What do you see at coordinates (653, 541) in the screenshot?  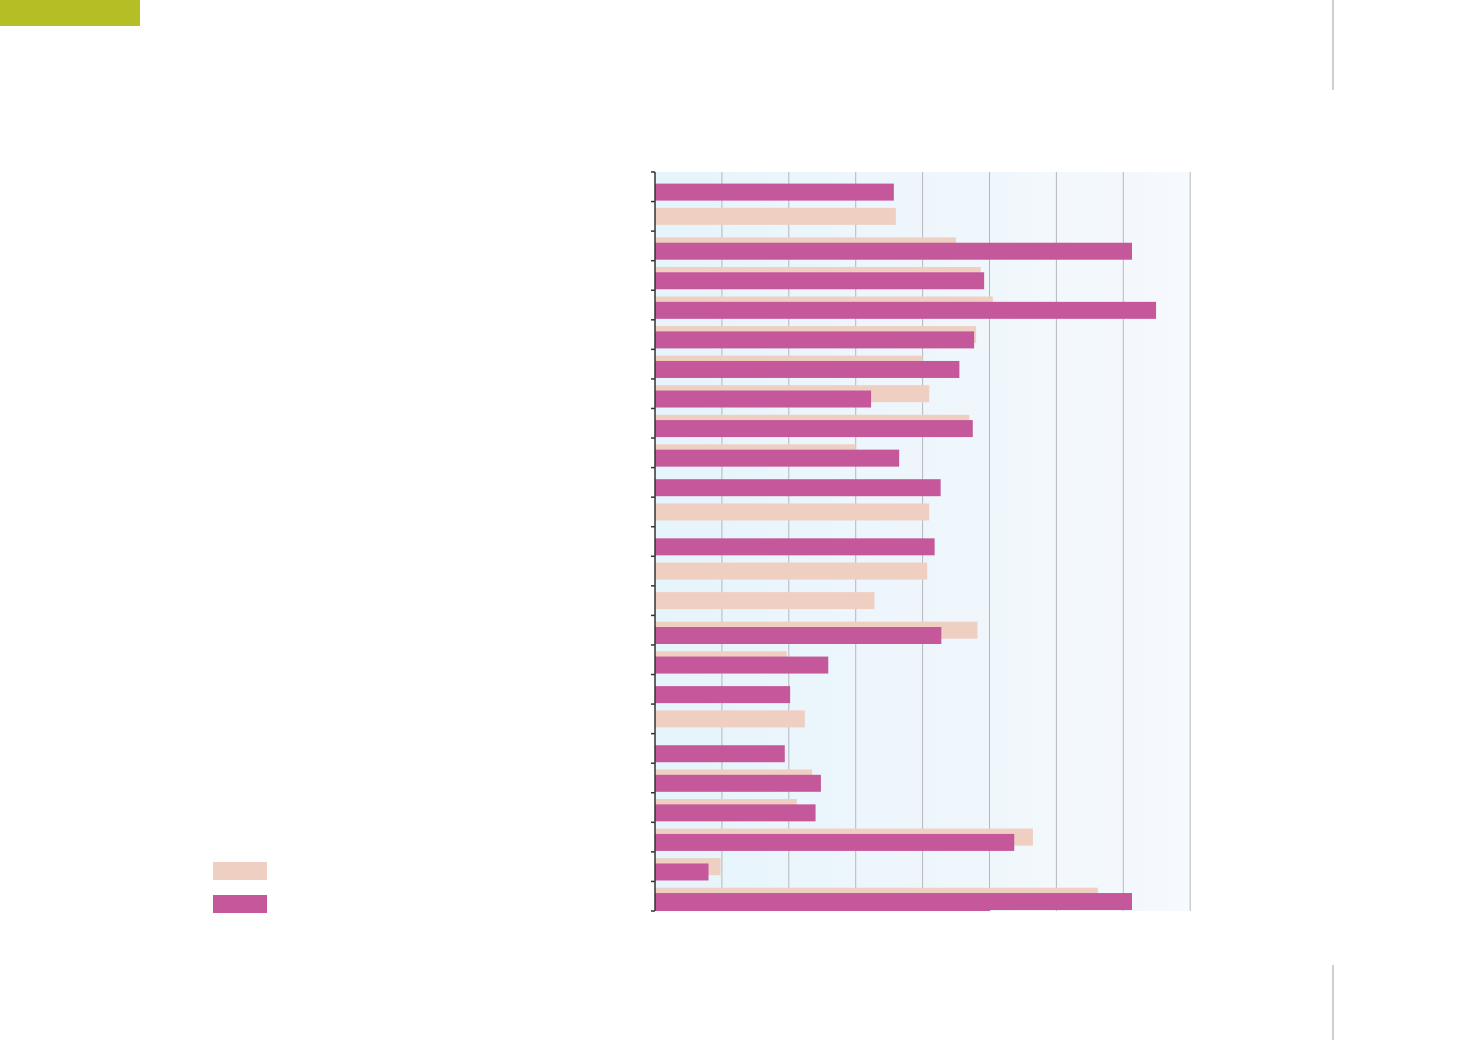 I see `y-axis` at bounding box center [653, 541].